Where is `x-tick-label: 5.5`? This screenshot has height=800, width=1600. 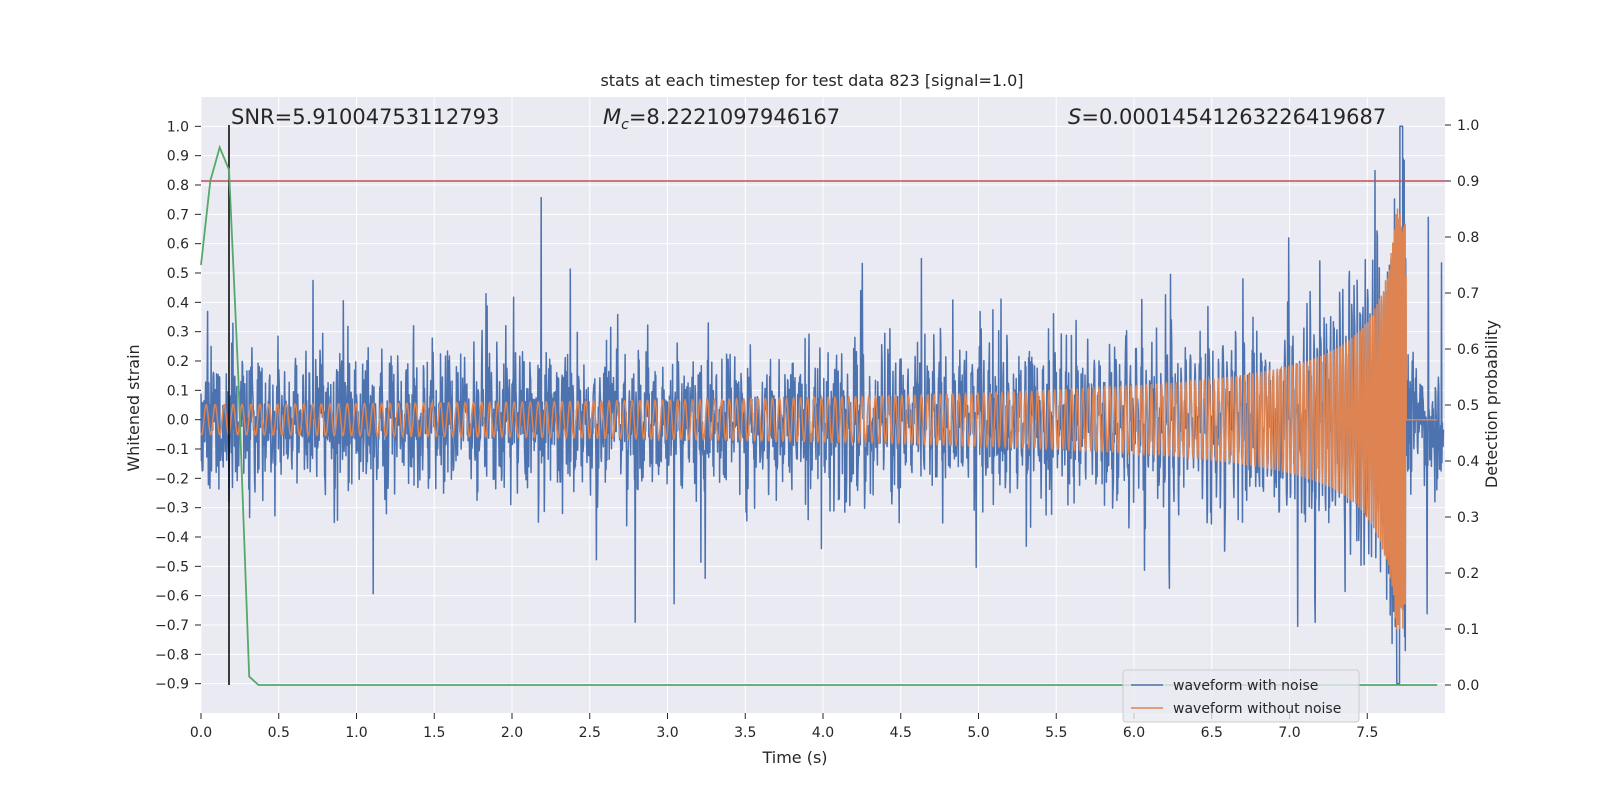 x-tick-label: 5.5 is located at coordinates (1056, 733).